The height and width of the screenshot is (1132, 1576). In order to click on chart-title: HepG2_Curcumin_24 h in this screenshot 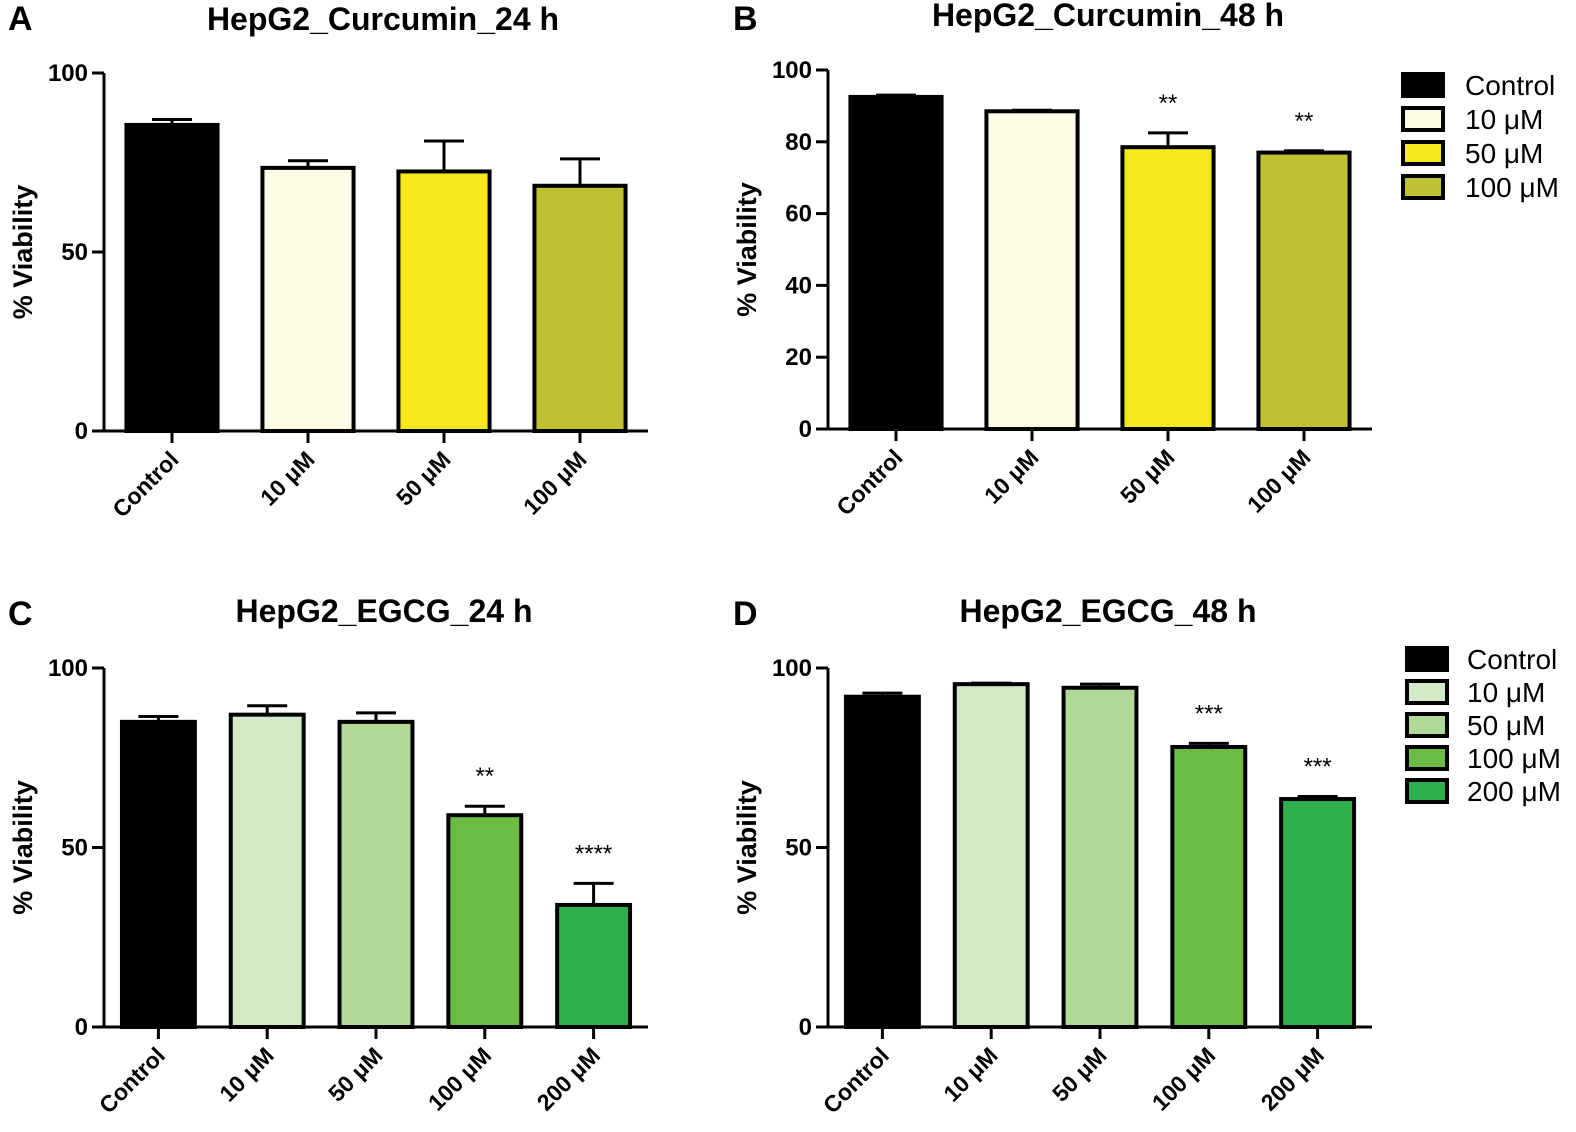, I will do `click(383, 19)`.